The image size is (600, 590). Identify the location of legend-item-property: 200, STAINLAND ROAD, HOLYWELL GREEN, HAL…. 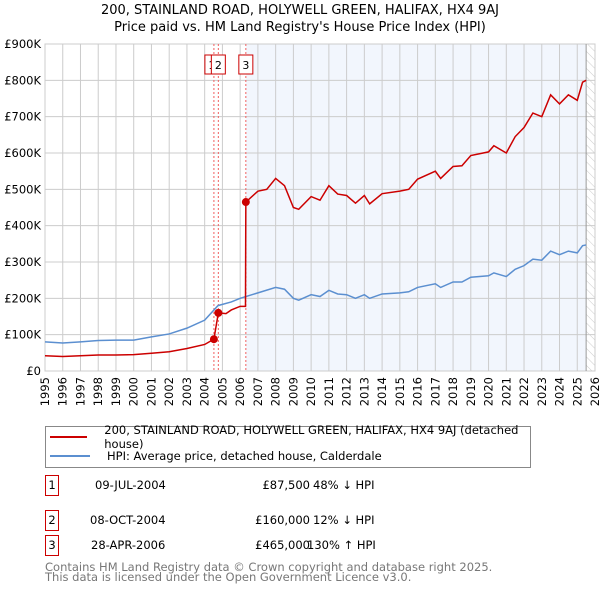
(288, 437).